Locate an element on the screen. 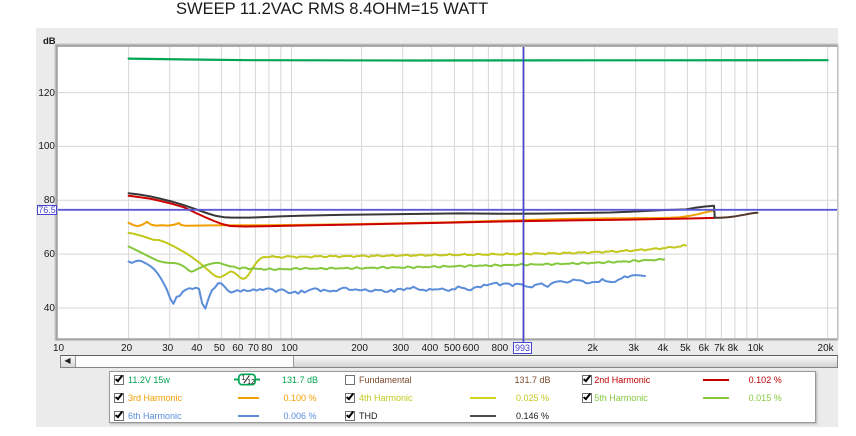  svg-text: 12 is located at coordinates (251, 382).